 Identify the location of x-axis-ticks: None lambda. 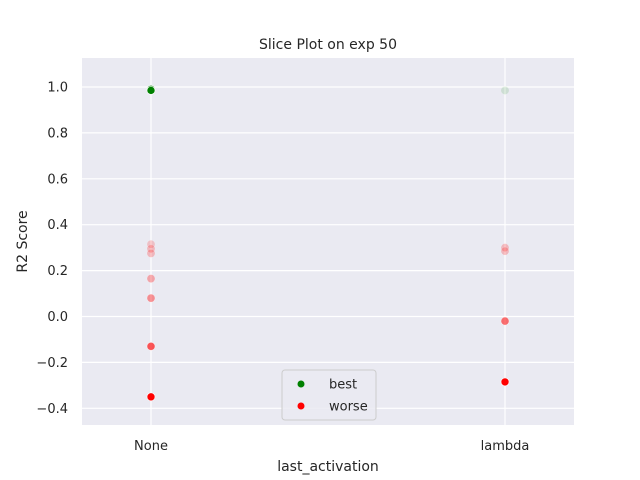
(331, 446).